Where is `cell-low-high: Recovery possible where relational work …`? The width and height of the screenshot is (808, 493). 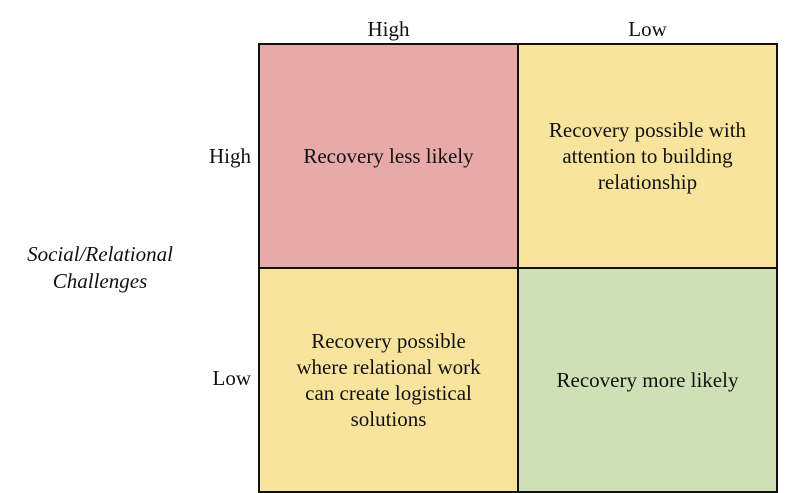
cell-low-high: Recovery possible where relational work … is located at coordinates (388, 380).